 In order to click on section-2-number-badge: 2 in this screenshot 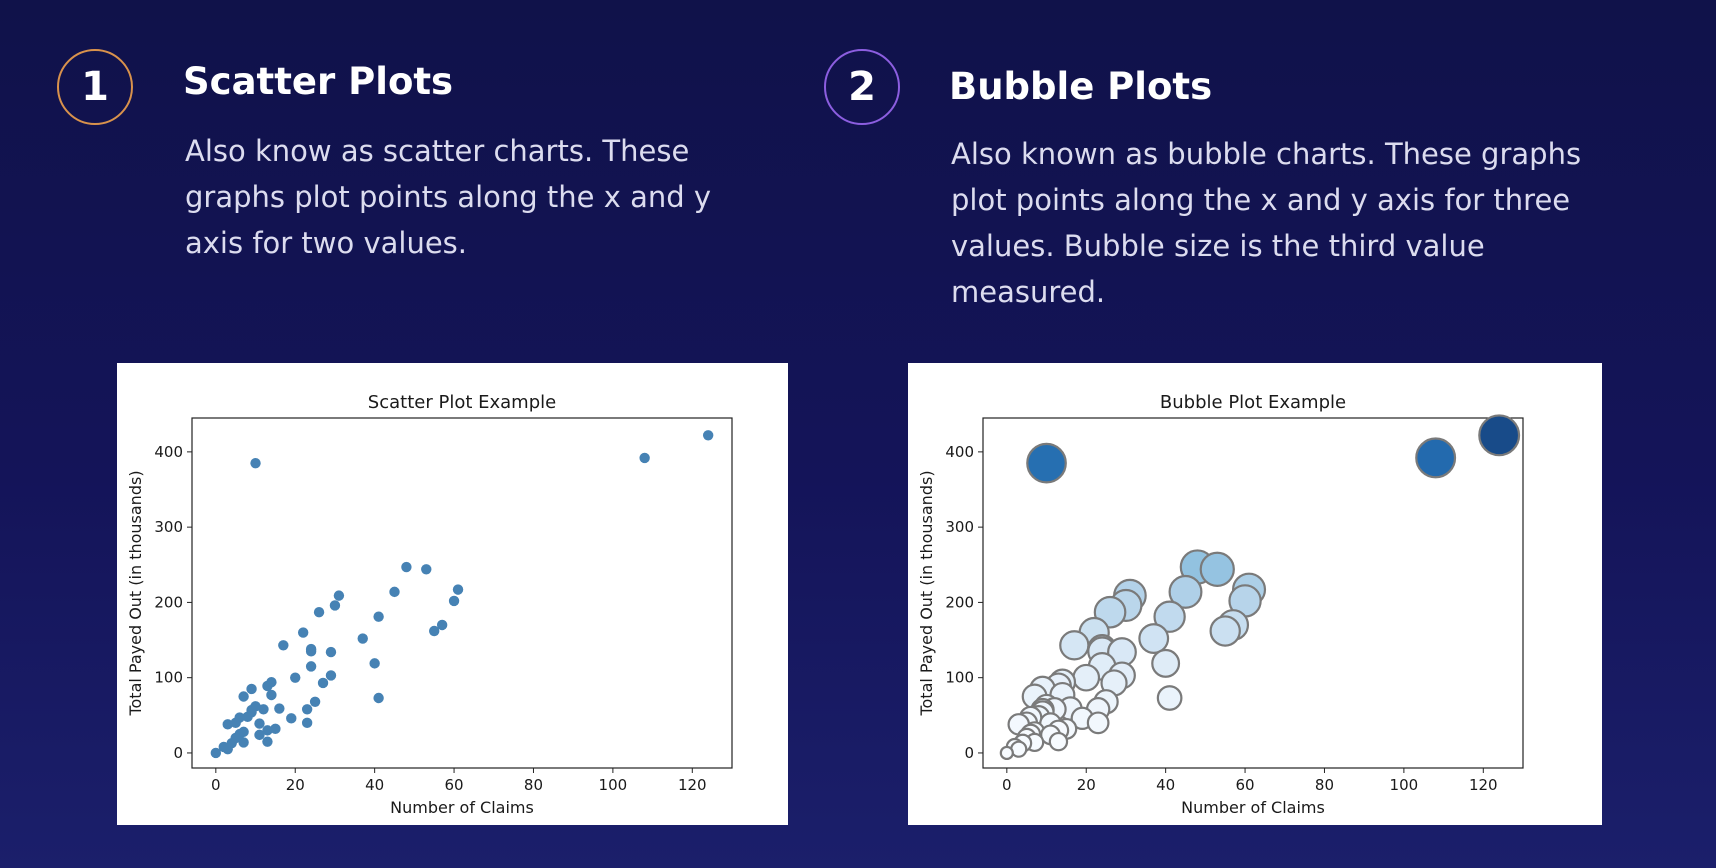, I will do `click(862, 87)`.